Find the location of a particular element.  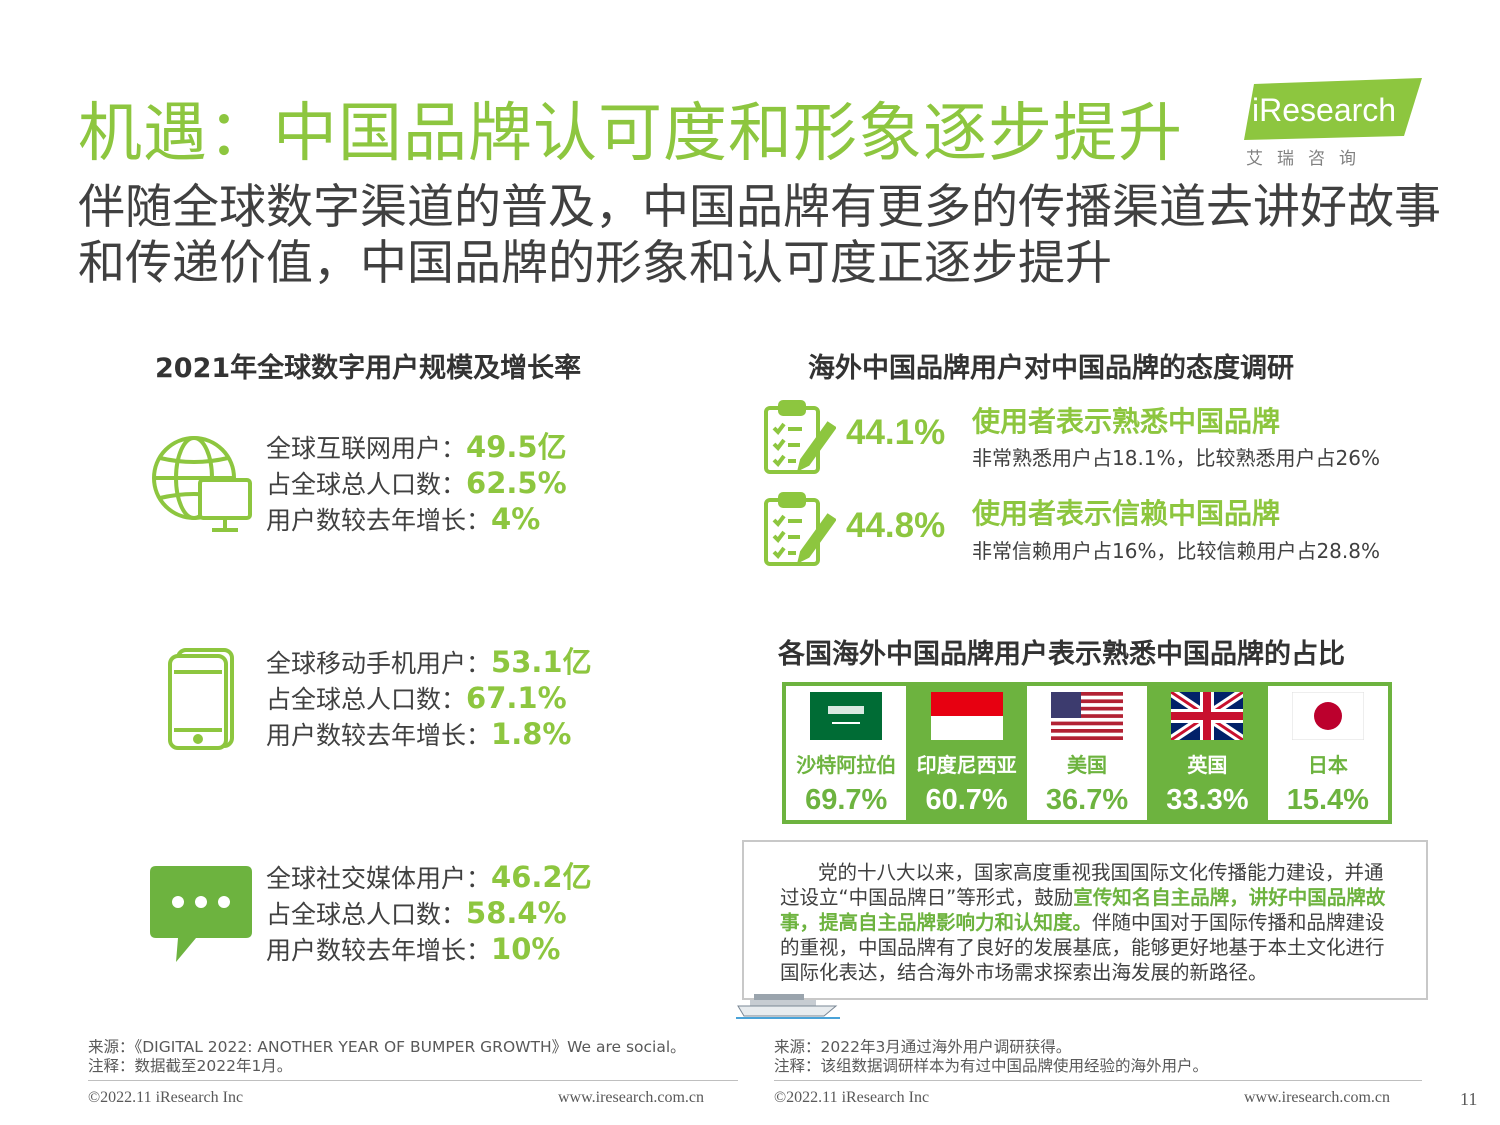

footer-rule-right is located at coordinates (1098, 1080).